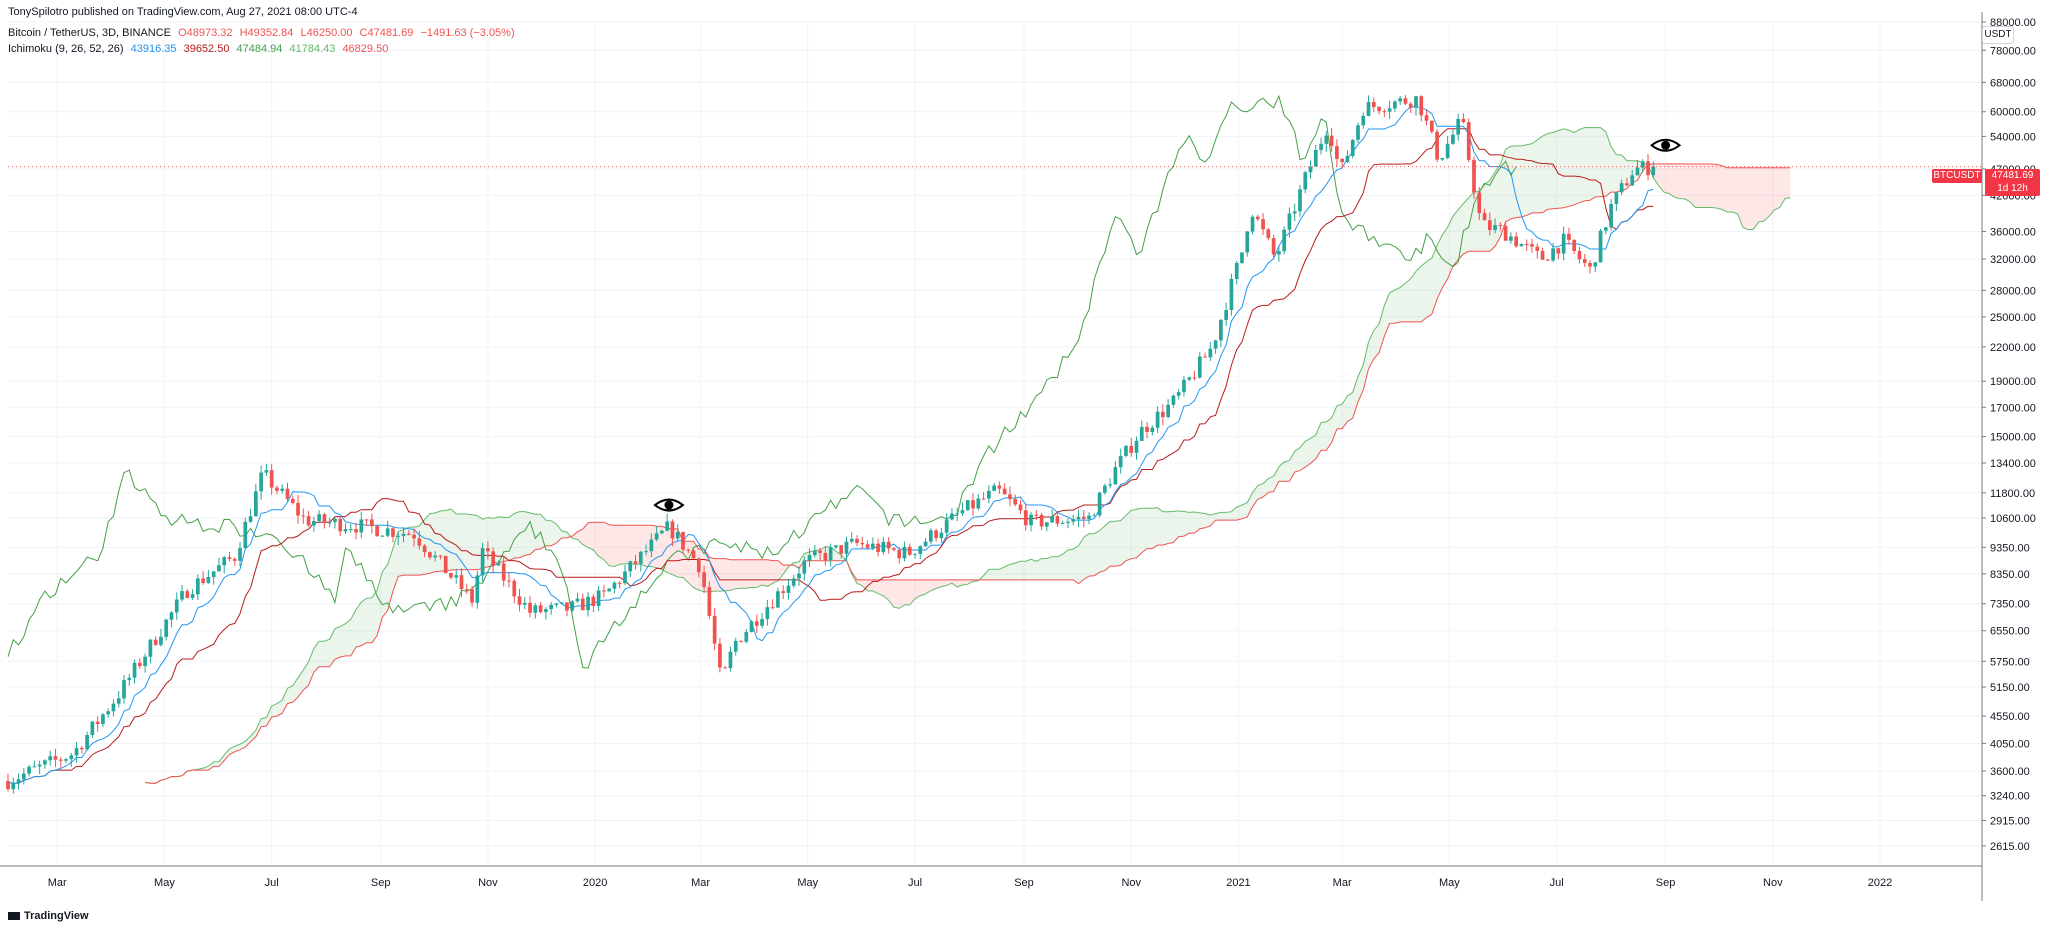  What do you see at coordinates (66, 49) in the screenshot?
I see `indicator-name: Ichimoku (9, 26, 52, 26)` at bounding box center [66, 49].